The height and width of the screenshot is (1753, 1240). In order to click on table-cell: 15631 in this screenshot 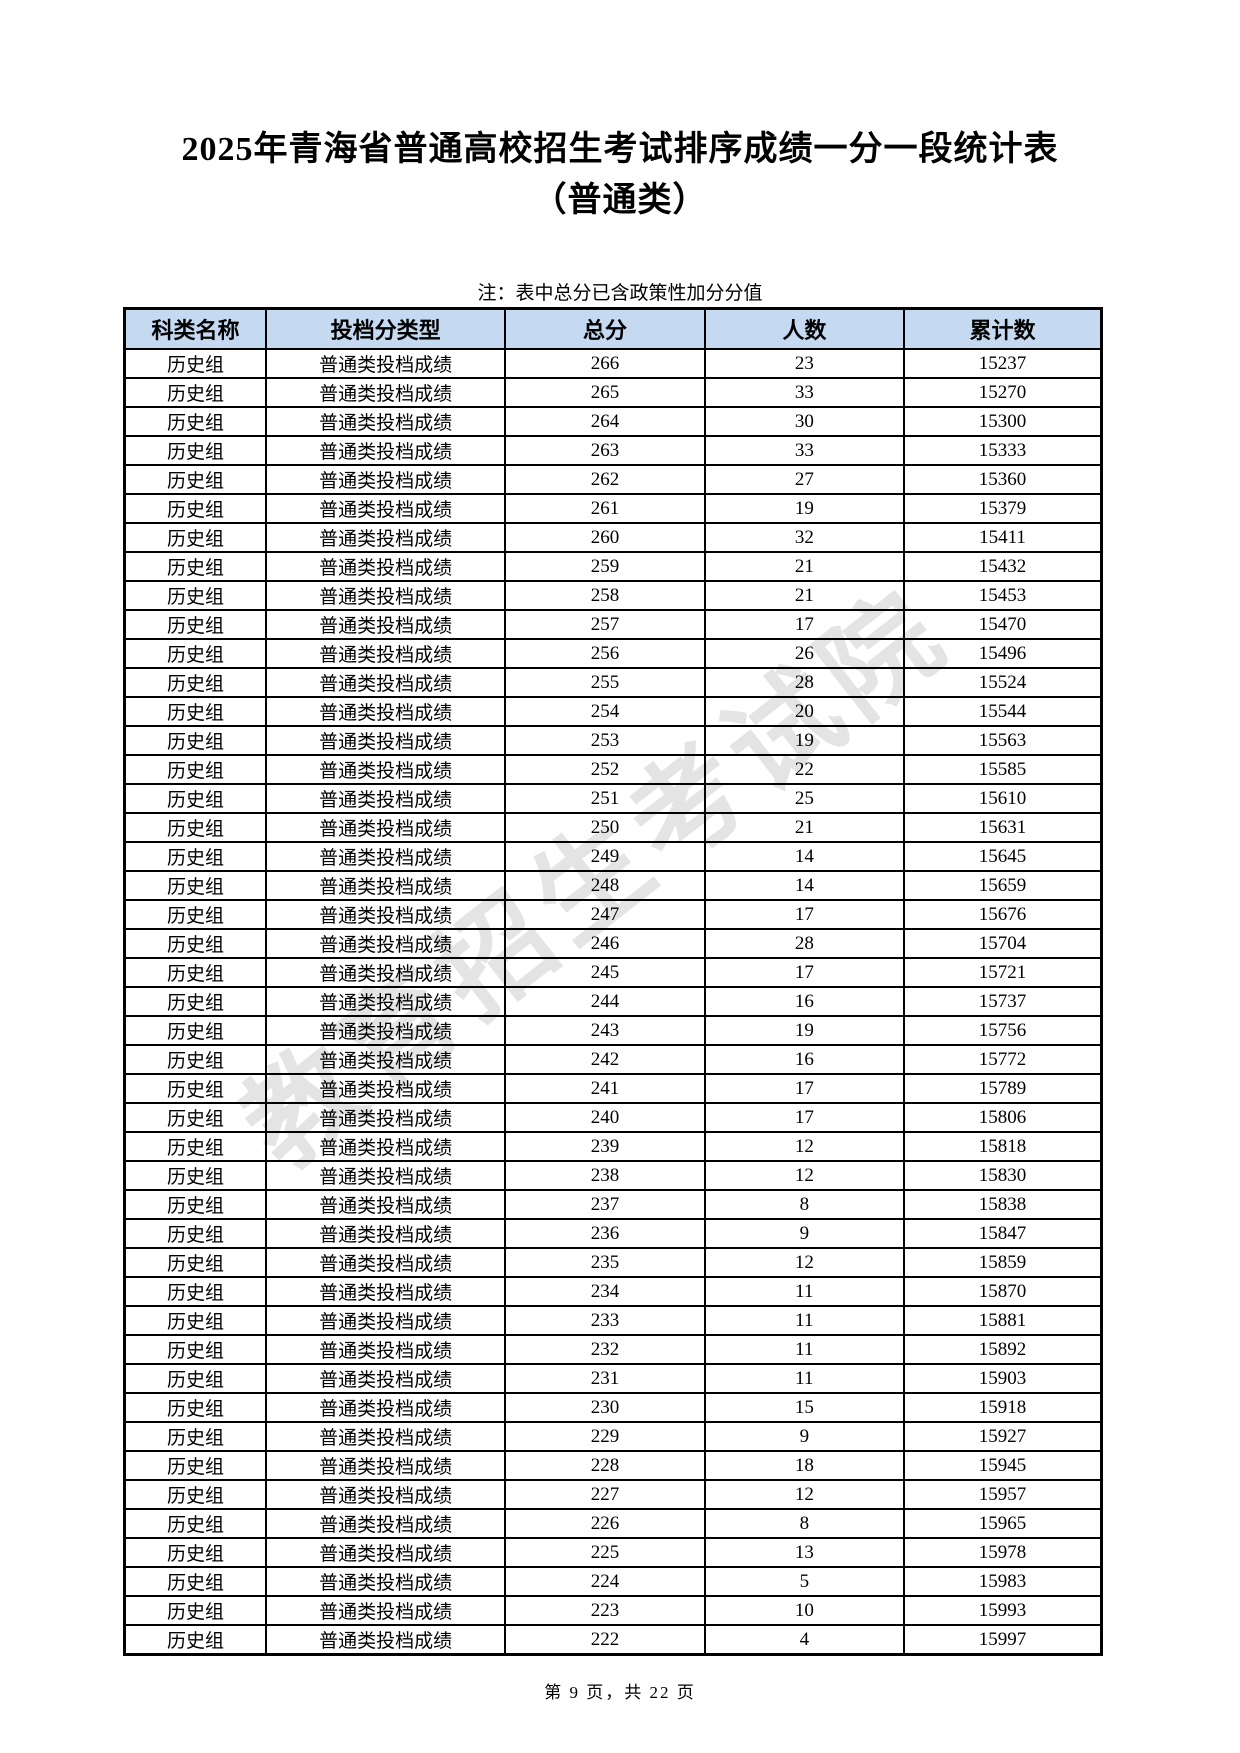, I will do `click(1003, 827)`.